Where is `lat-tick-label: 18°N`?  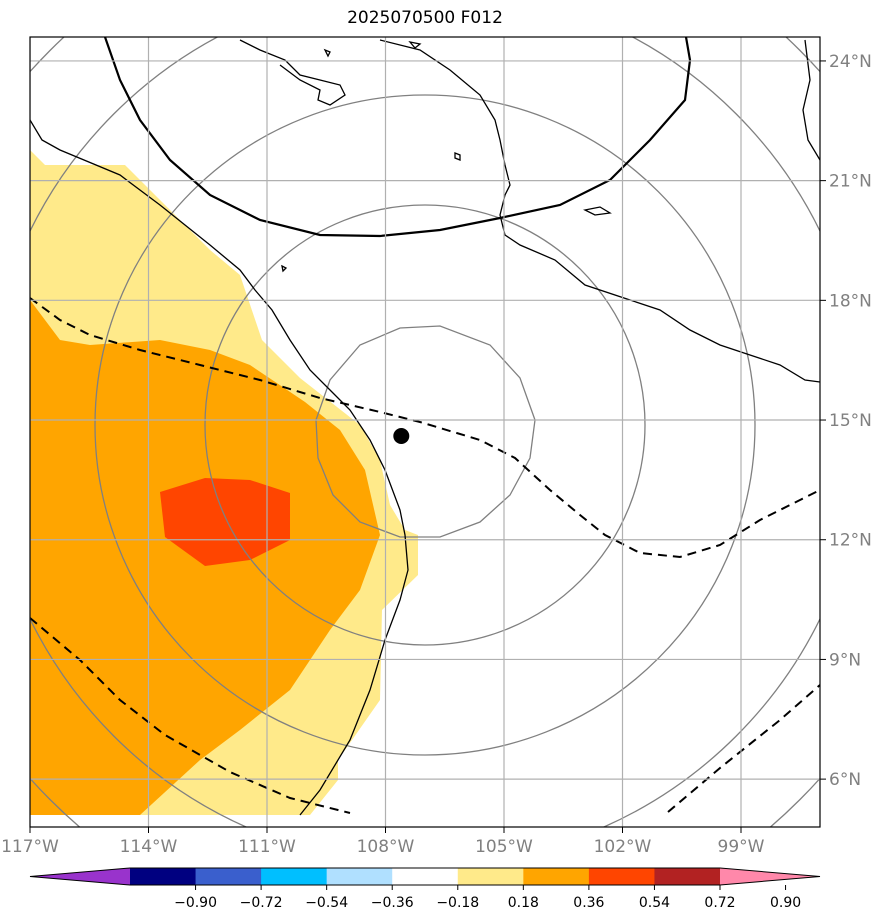
lat-tick-label: 18°N is located at coordinates (850, 301).